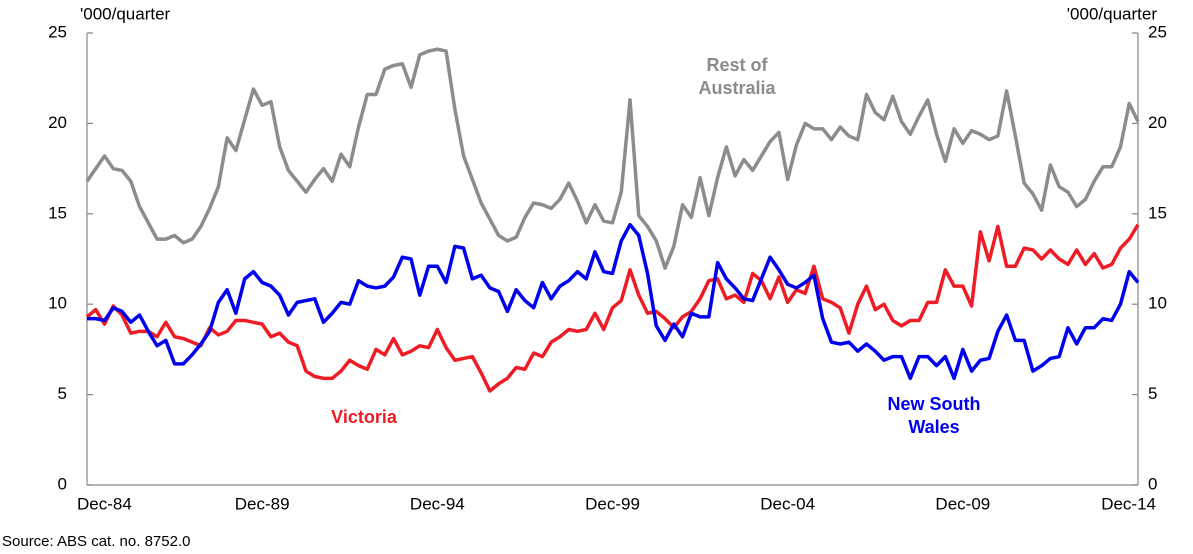 The image size is (1193, 554). Describe the element at coordinates (57, 212) in the screenshot. I see `y-tick-label: 15` at that location.